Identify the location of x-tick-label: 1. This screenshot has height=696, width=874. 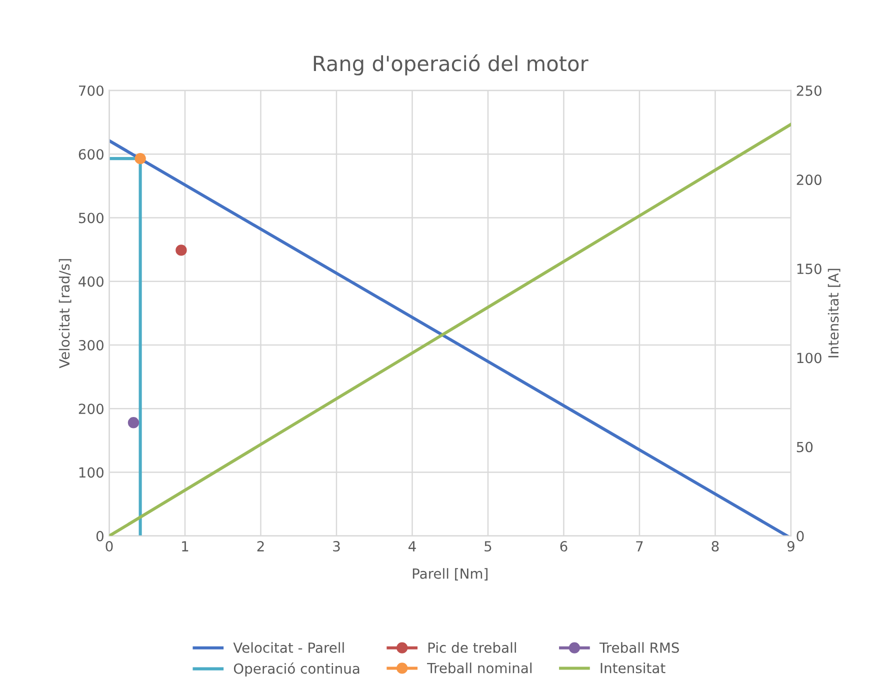
(185, 546).